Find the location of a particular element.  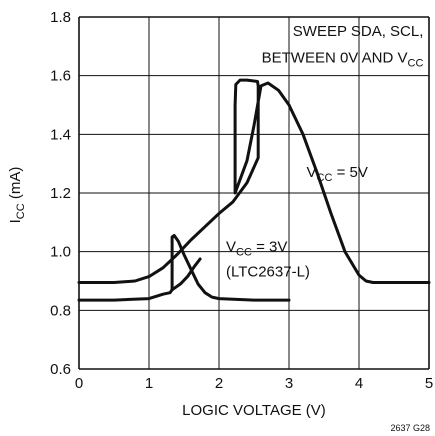

figure-id: 2637 G28 is located at coordinates (410, 428).